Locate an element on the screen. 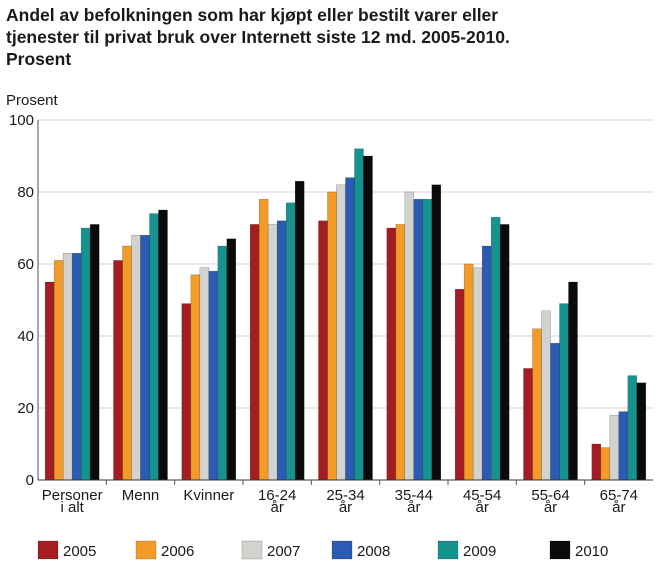 This screenshot has height=569, width=664. legend-label-2007: 2007 is located at coordinates (283, 551).